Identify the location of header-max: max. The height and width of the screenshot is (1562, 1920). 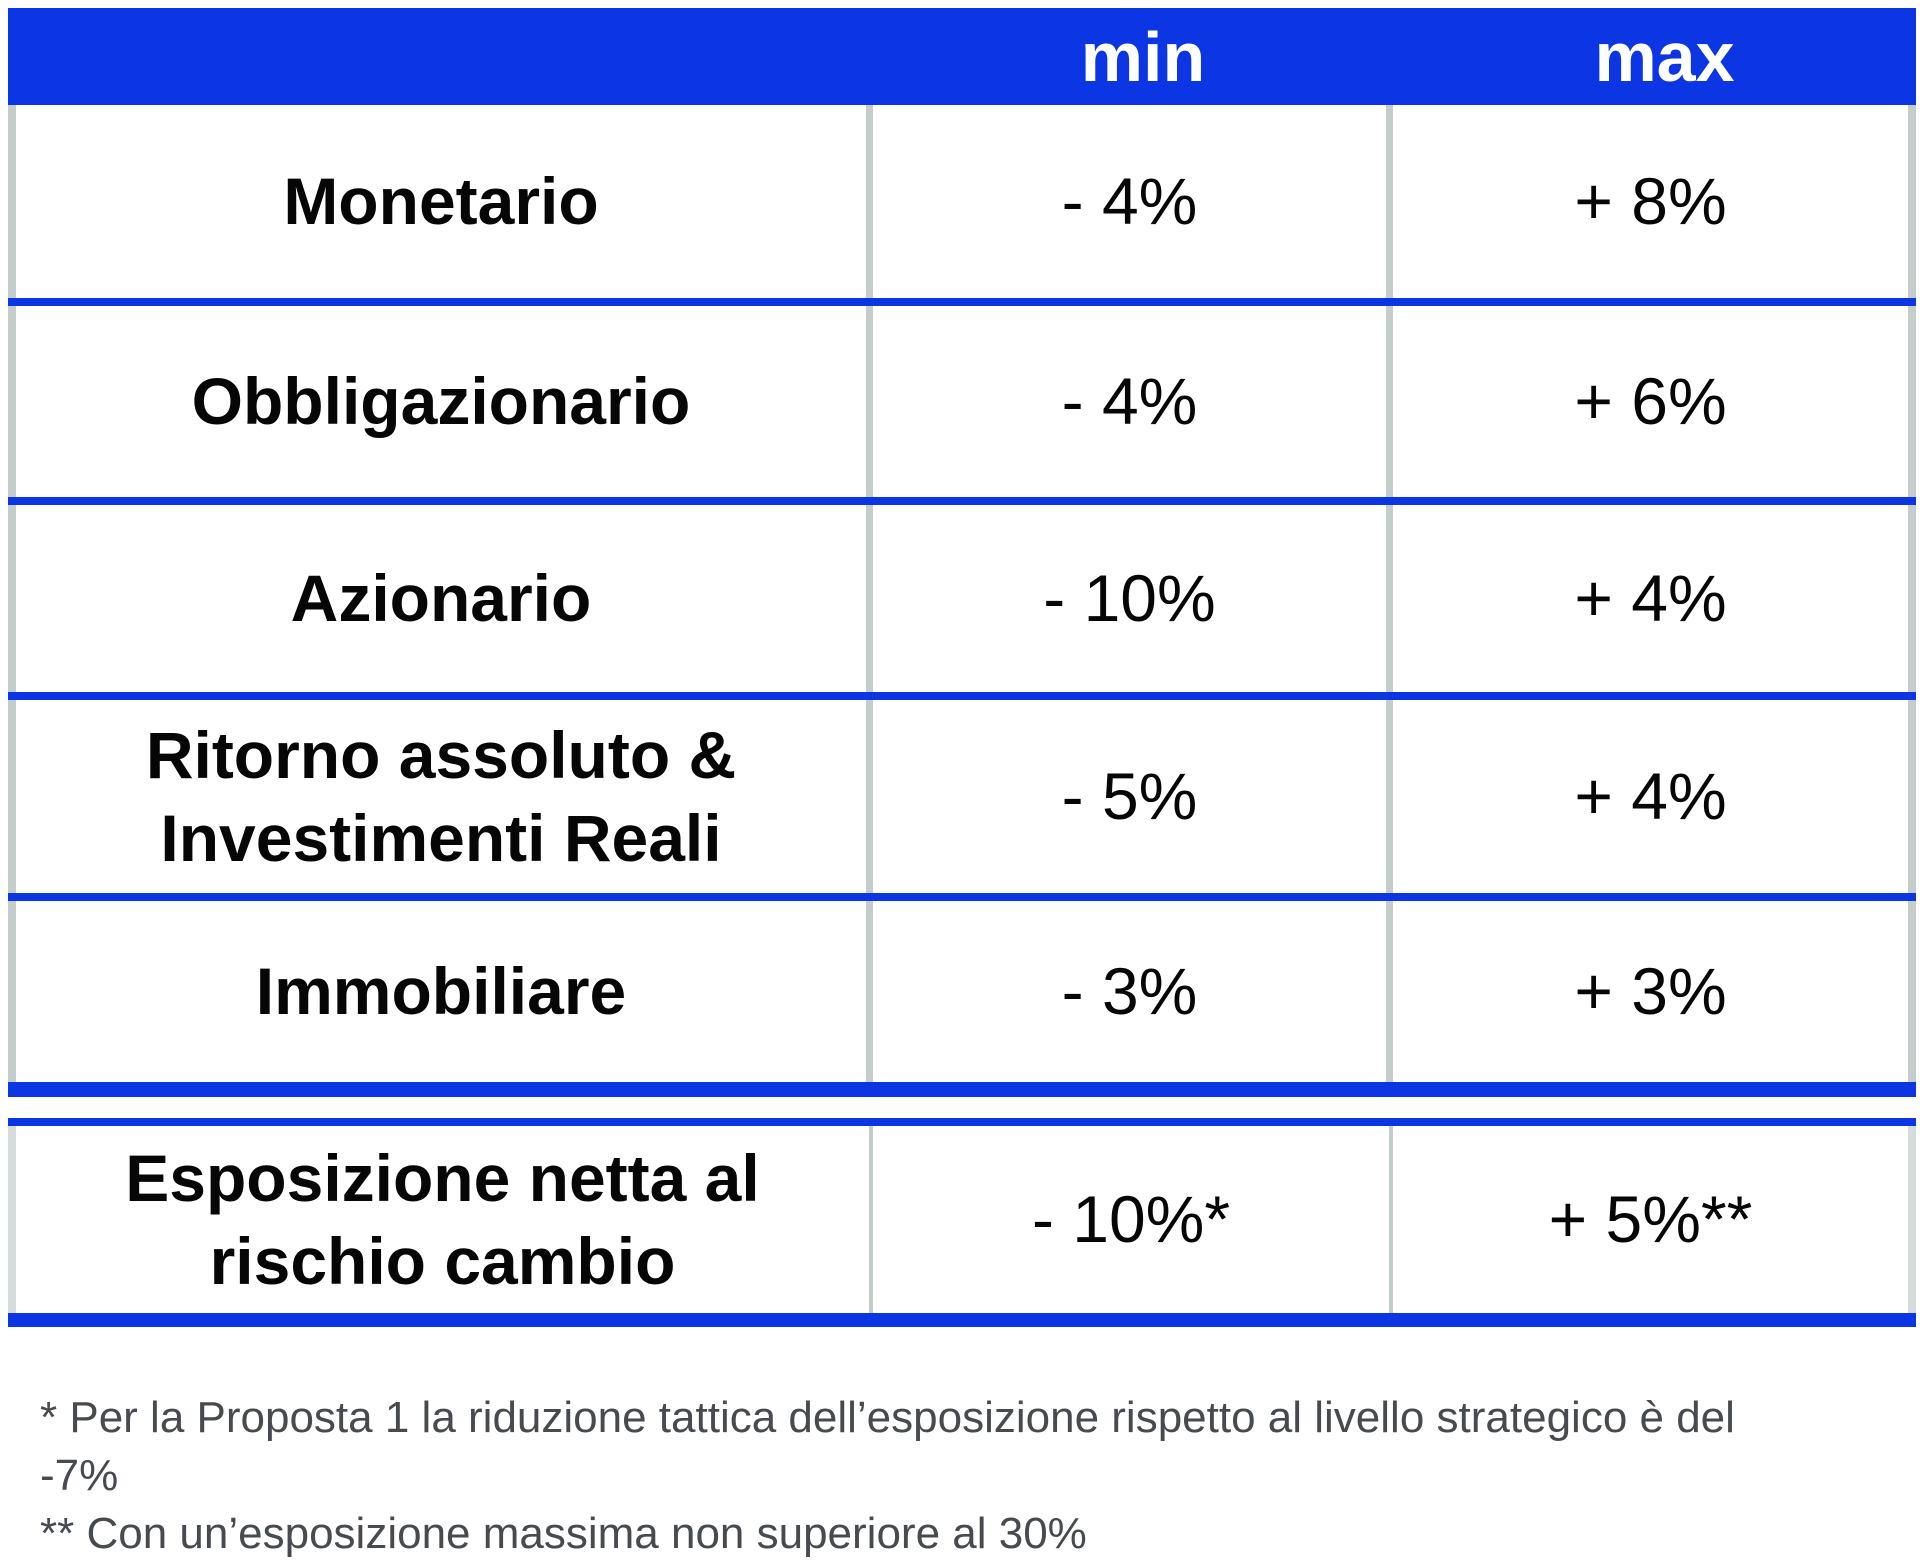
(1664, 56).